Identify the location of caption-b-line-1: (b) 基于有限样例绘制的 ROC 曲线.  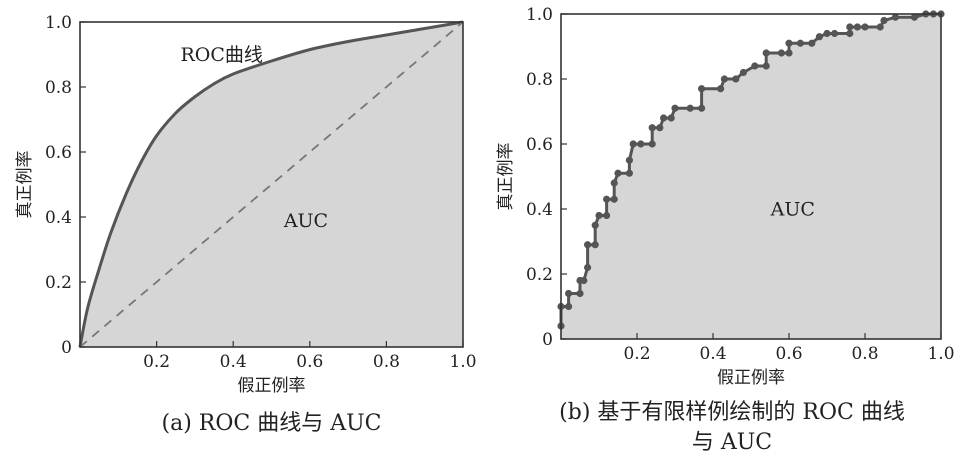
(732, 412).